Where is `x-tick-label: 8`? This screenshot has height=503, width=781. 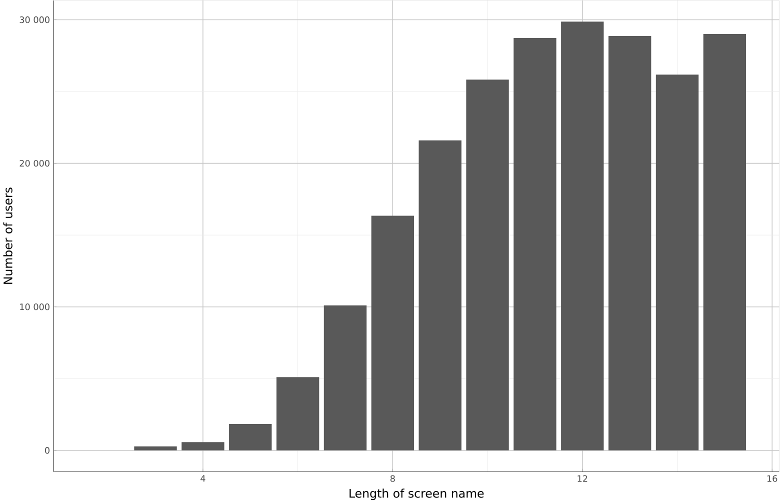 x-tick-label: 8 is located at coordinates (392, 478).